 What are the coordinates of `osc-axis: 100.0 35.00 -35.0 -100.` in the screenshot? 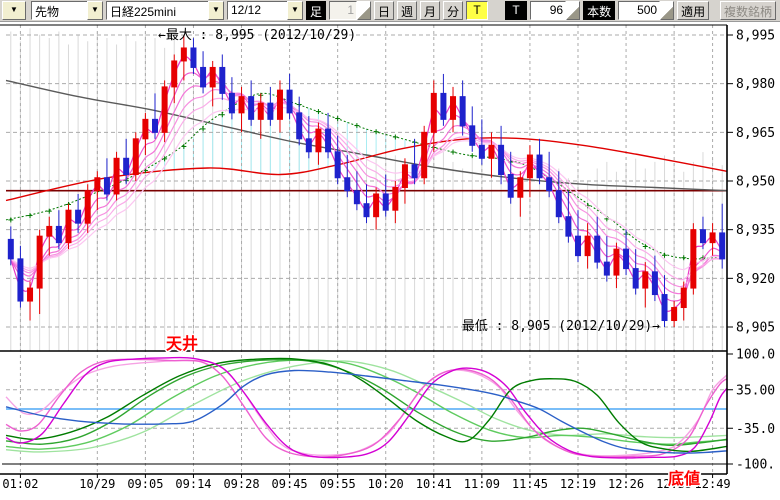 It's located at (751, 410).